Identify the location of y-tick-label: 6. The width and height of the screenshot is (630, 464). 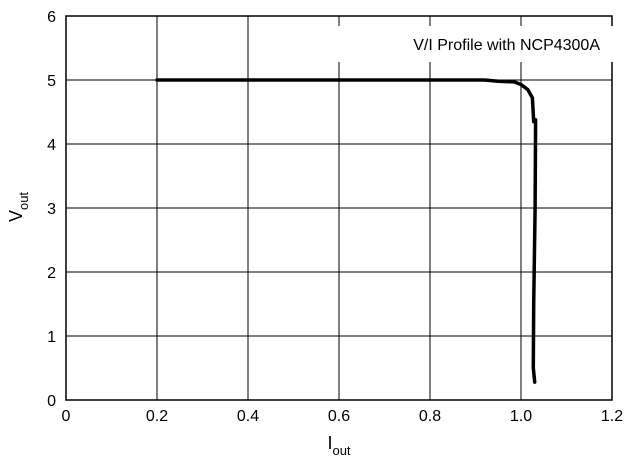
(51, 17).